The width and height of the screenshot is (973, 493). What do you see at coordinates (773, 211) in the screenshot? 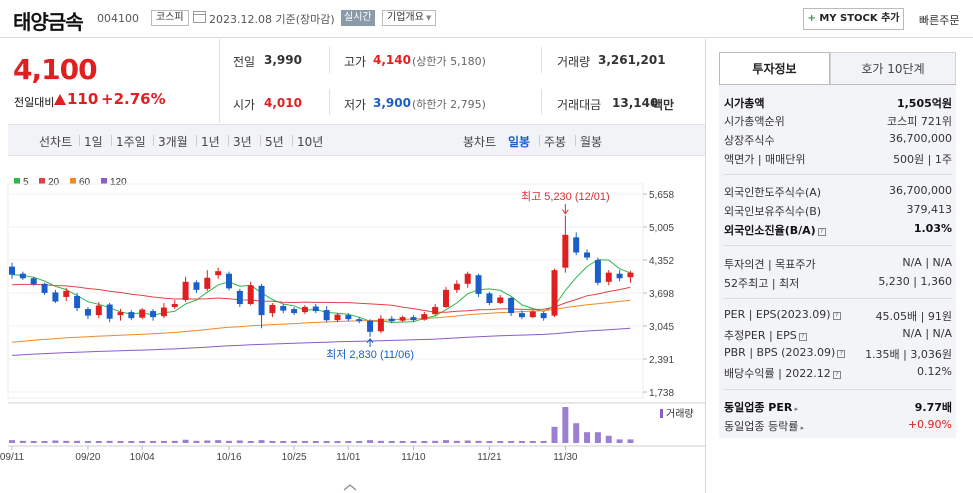
I see `foreign-holding-label: 외국인보유주식수(B)` at bounding box center [773, 211].